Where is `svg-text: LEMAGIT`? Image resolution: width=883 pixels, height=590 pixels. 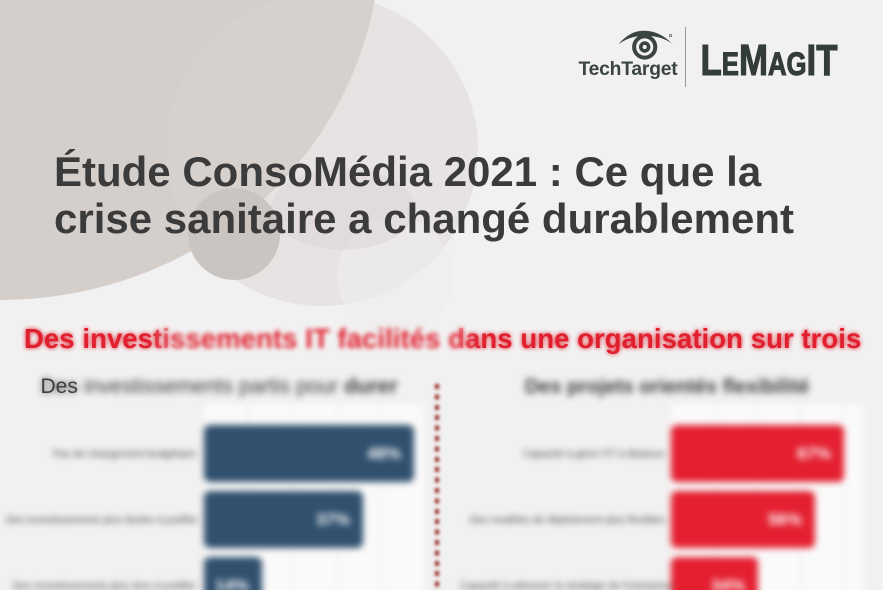
svg-text: LEMAGIT is located at coordinates (769, 60).